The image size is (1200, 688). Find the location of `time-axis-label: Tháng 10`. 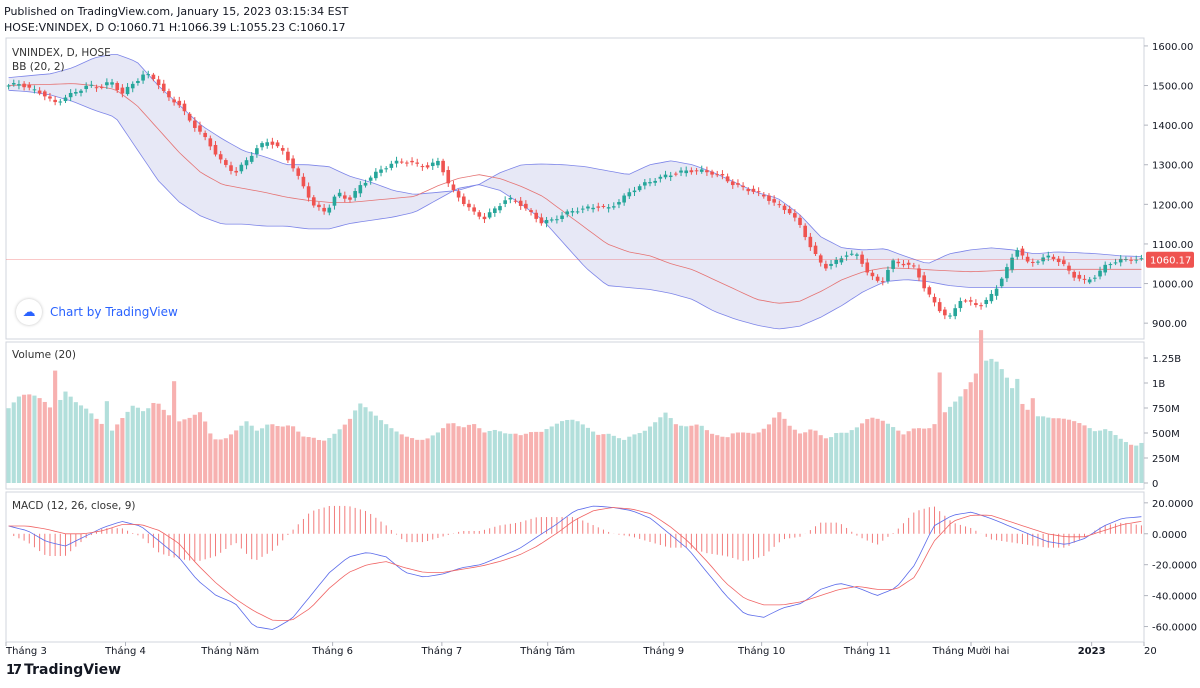

time-axis-label: Tháng 10 is located at coordinates (761, 651).